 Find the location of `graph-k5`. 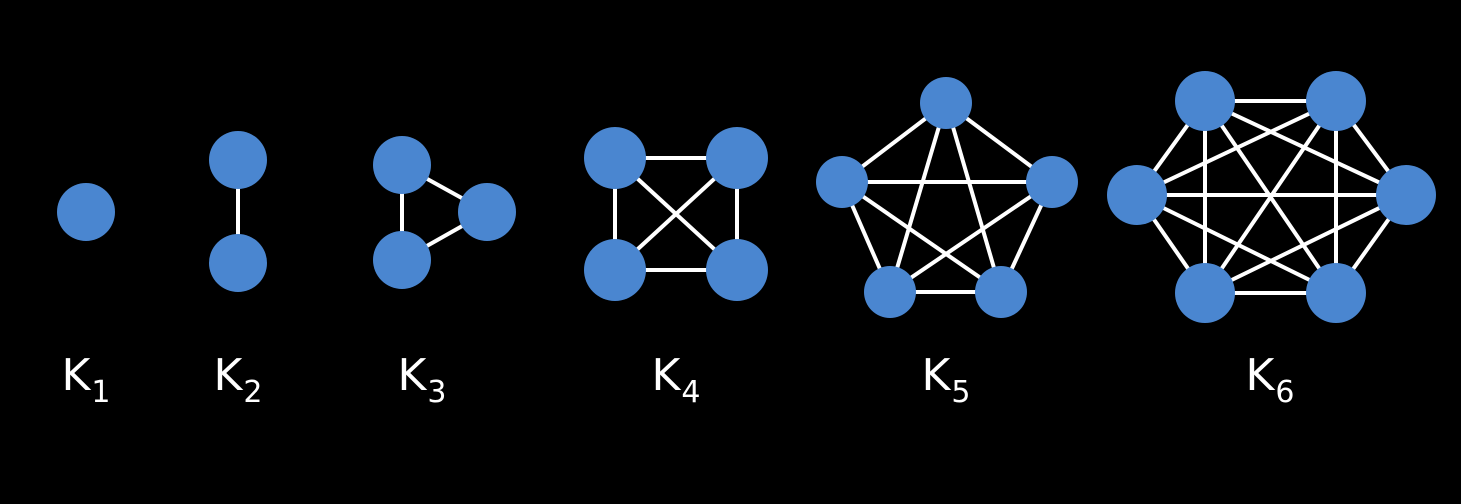

graph-k5 is located at coordinates (947, 197).